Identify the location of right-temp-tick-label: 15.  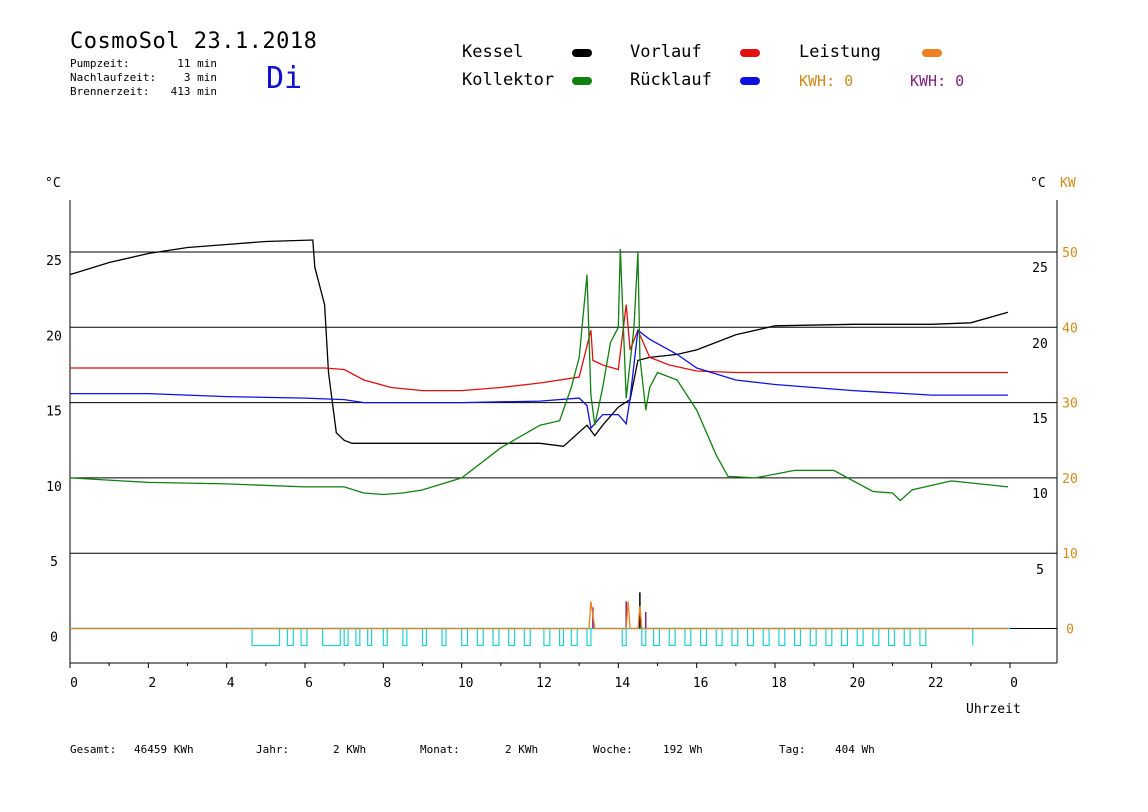
(1040, 419).